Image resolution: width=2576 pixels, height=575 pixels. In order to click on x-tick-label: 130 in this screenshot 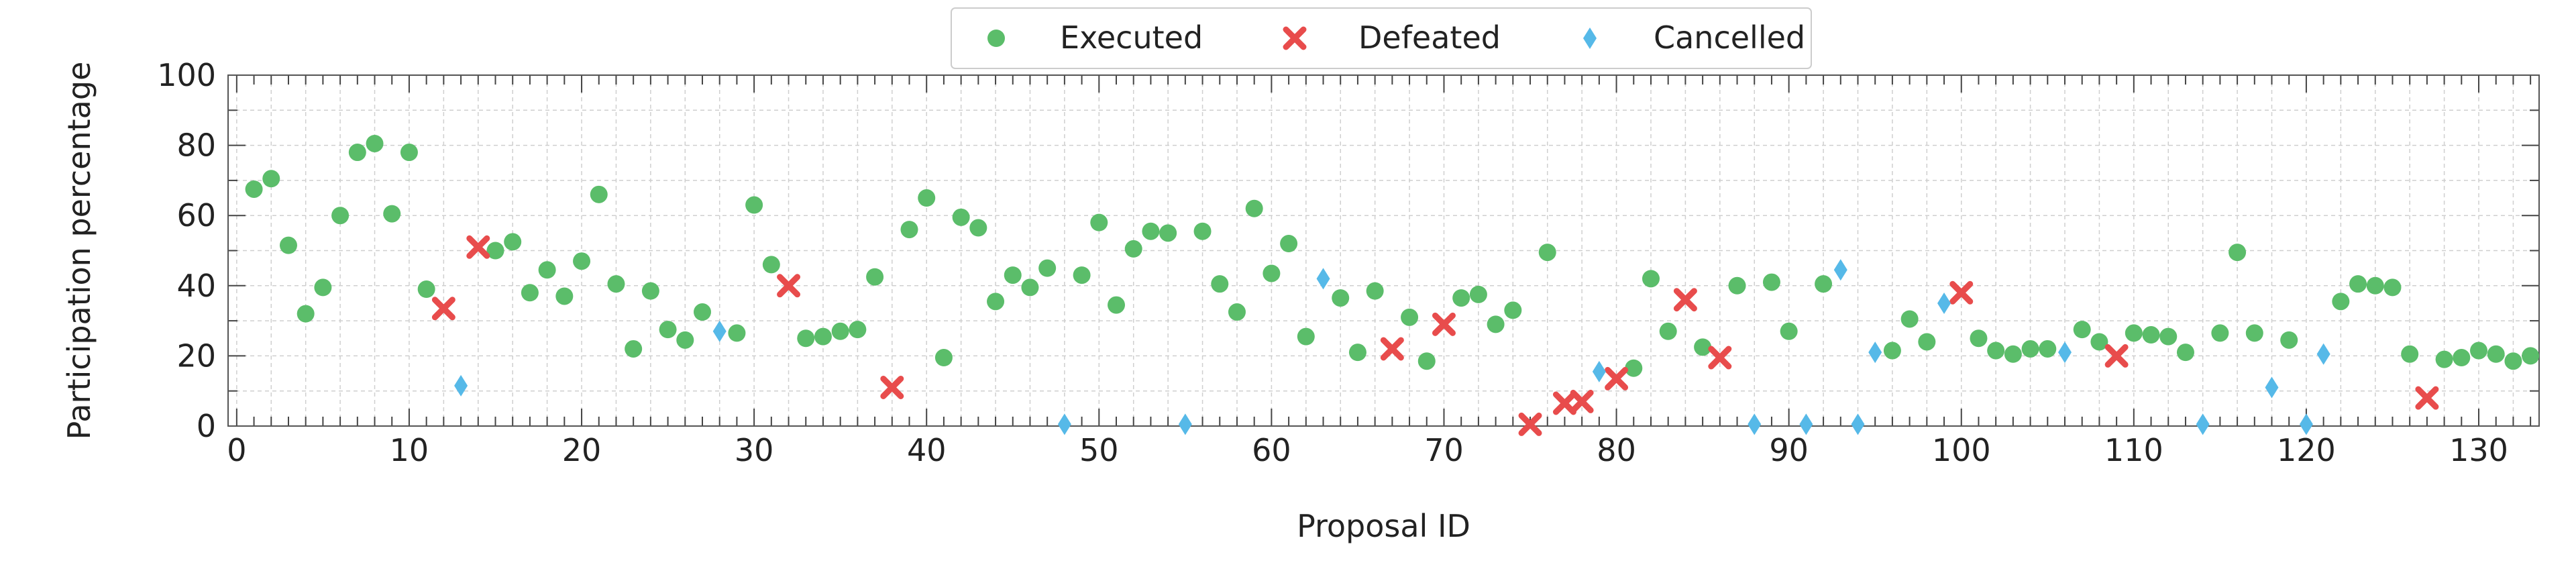, I will do `click(2478, 450)`.